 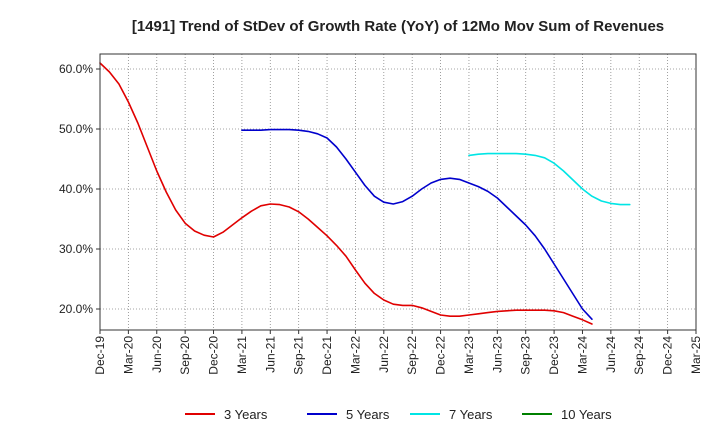 I want to click on x-tick-label: Dec-24, so click(x=668, y=355).